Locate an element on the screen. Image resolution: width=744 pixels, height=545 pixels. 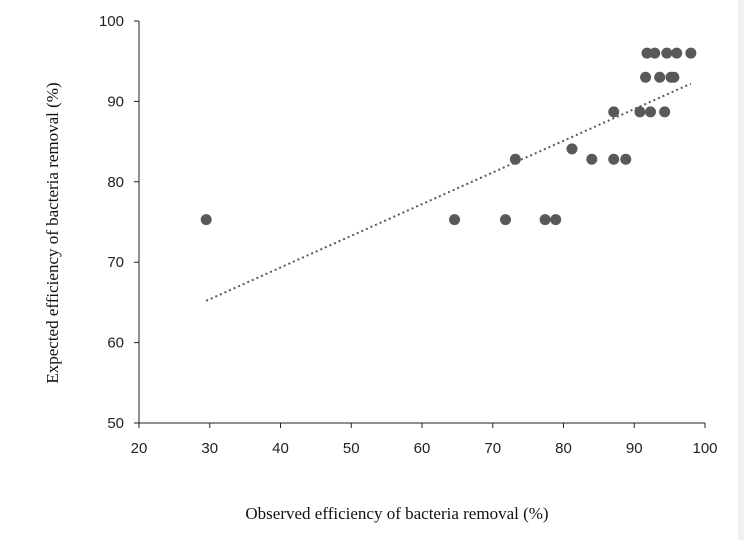
y-tick-label: 90 is located at coordinates (115, 101).